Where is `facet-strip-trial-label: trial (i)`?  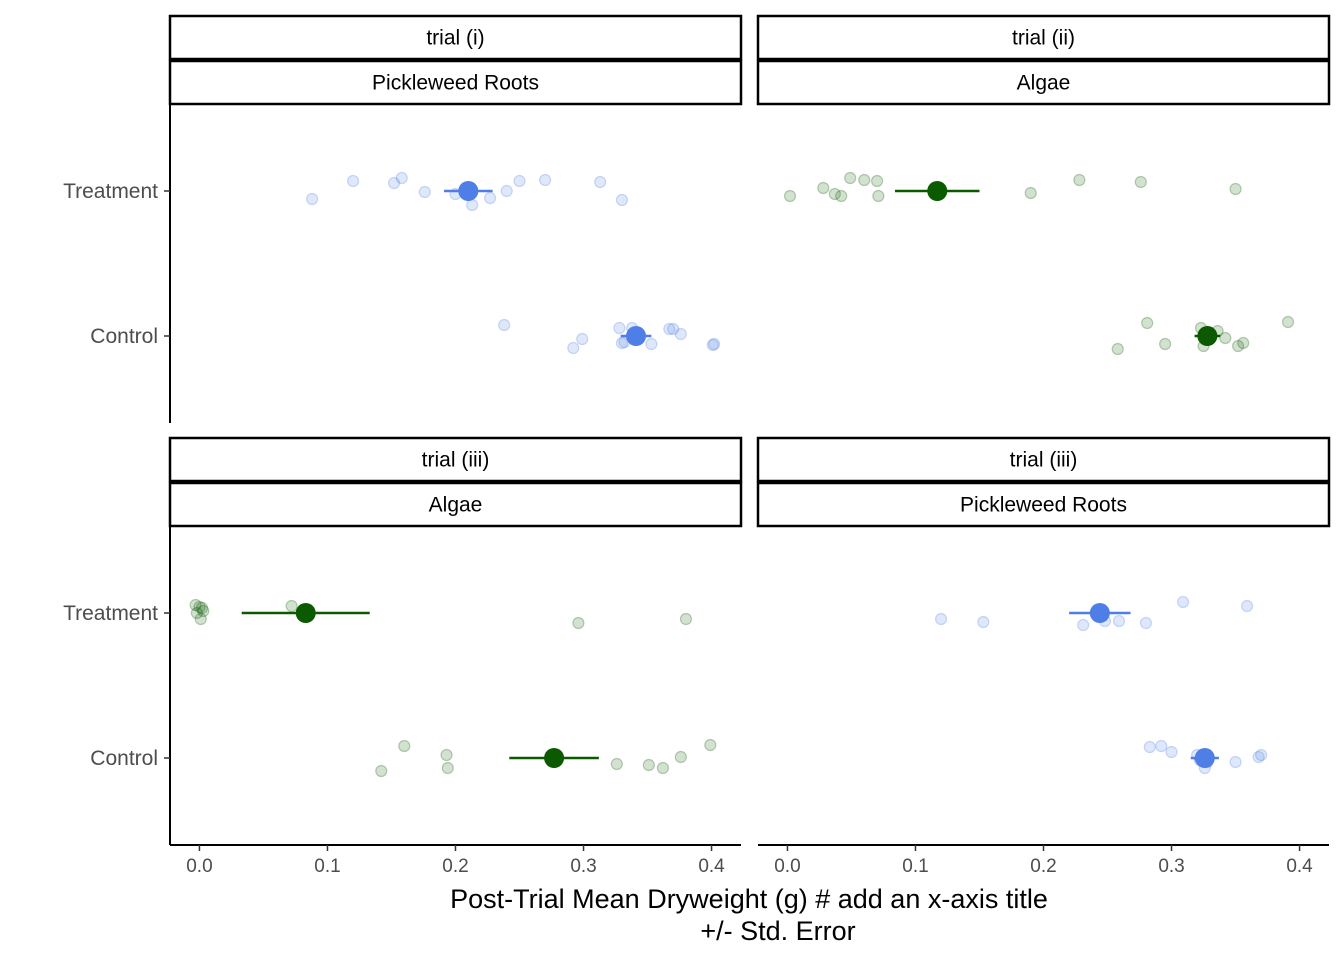 facet-strip-trial-label: trial (i) is located at coordinates (455, 38).